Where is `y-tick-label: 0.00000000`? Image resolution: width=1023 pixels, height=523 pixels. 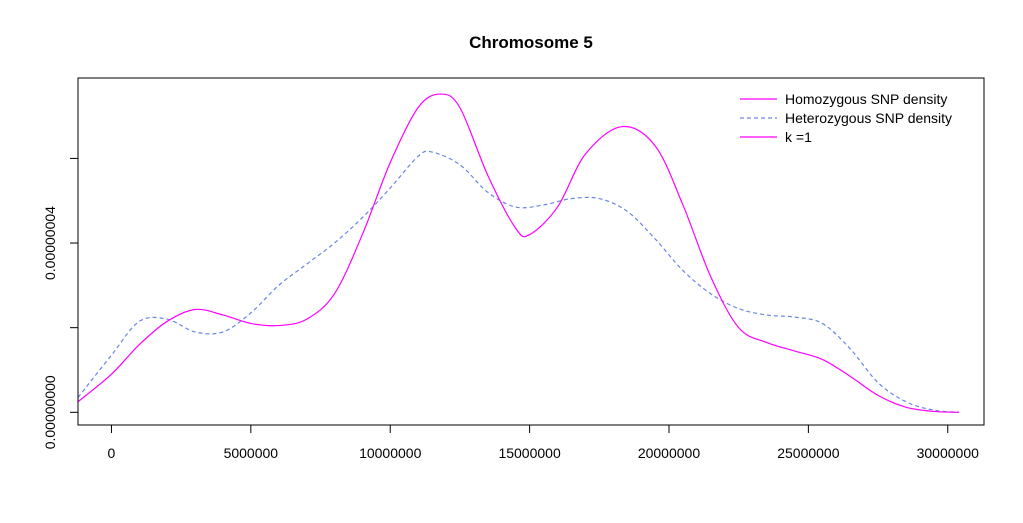 y-tick-label: 0.00000000 is located at coordinates (50, 412).